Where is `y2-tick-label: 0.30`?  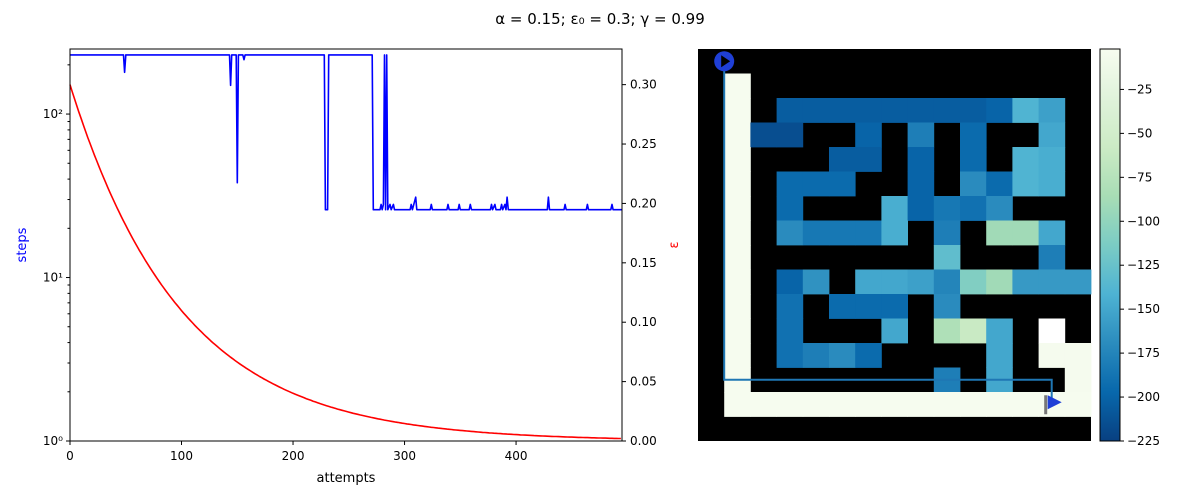
y2-tick-label: 0.30 is located at coordinates (643, 85).